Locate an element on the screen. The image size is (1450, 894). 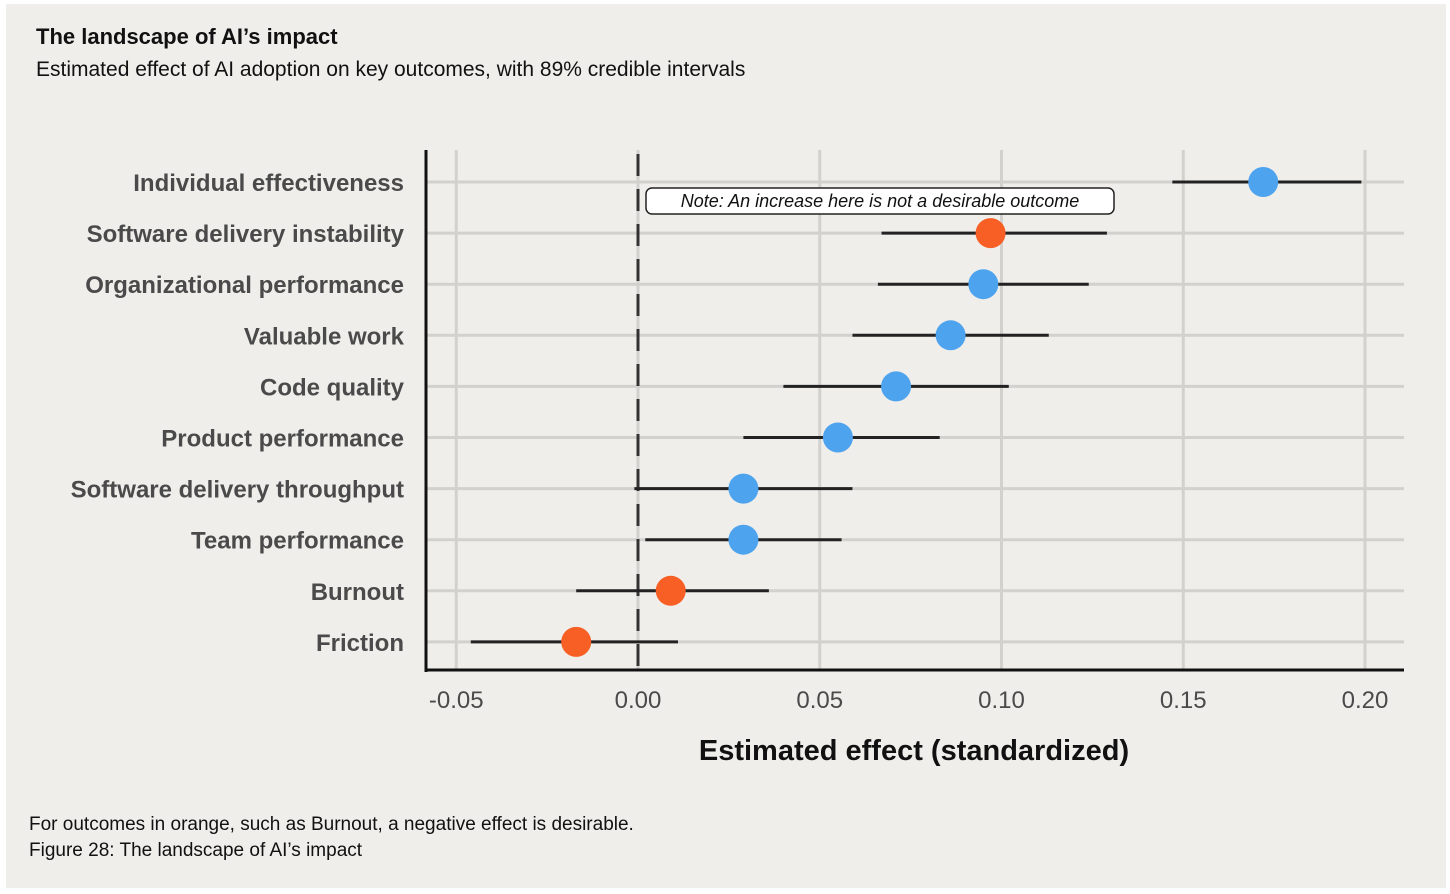
y-tick-label: Friction is located at coordinates (360, 643).